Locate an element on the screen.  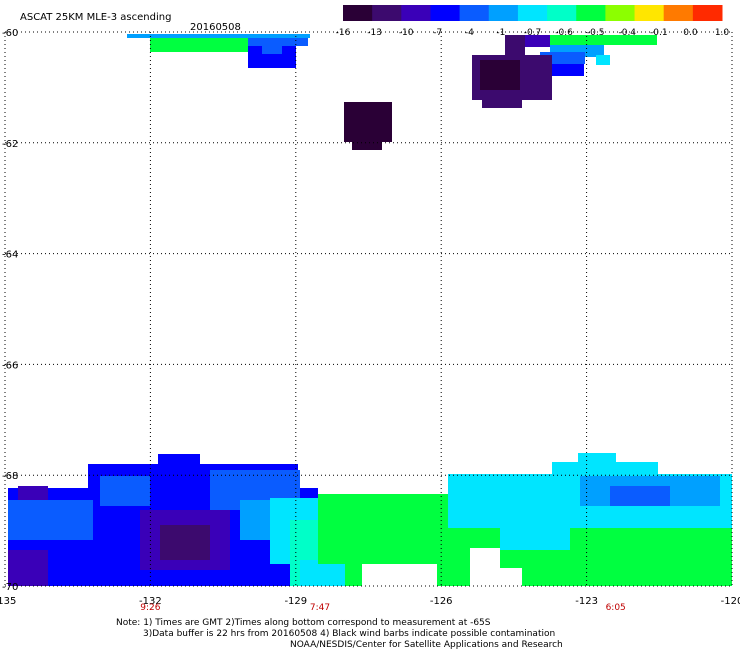
time-labels: 9:26 7:47 6:05 is located at coordinates (382, 608).